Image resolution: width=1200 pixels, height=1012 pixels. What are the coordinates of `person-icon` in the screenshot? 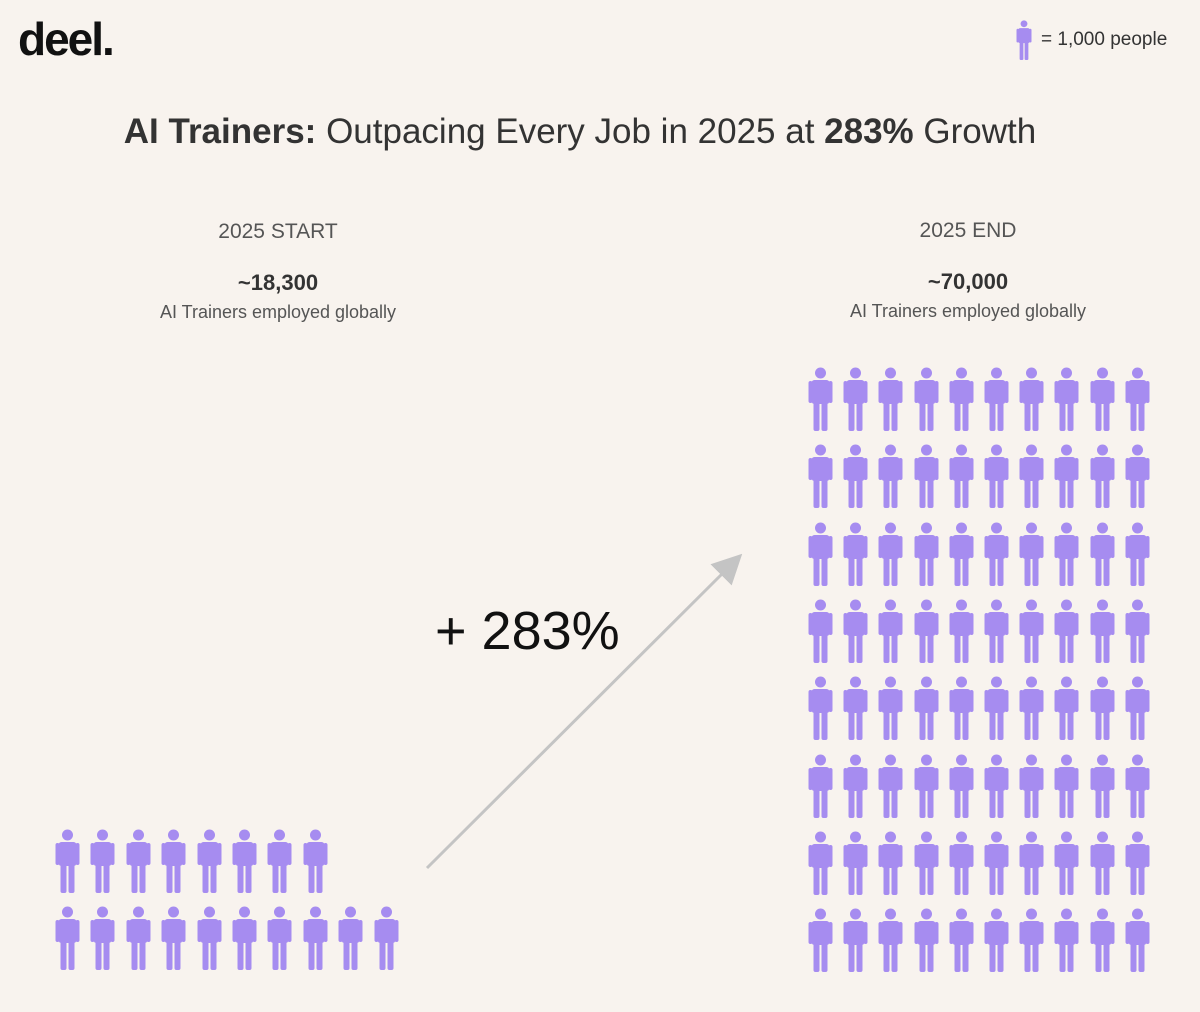 It's located at (1024, 40).